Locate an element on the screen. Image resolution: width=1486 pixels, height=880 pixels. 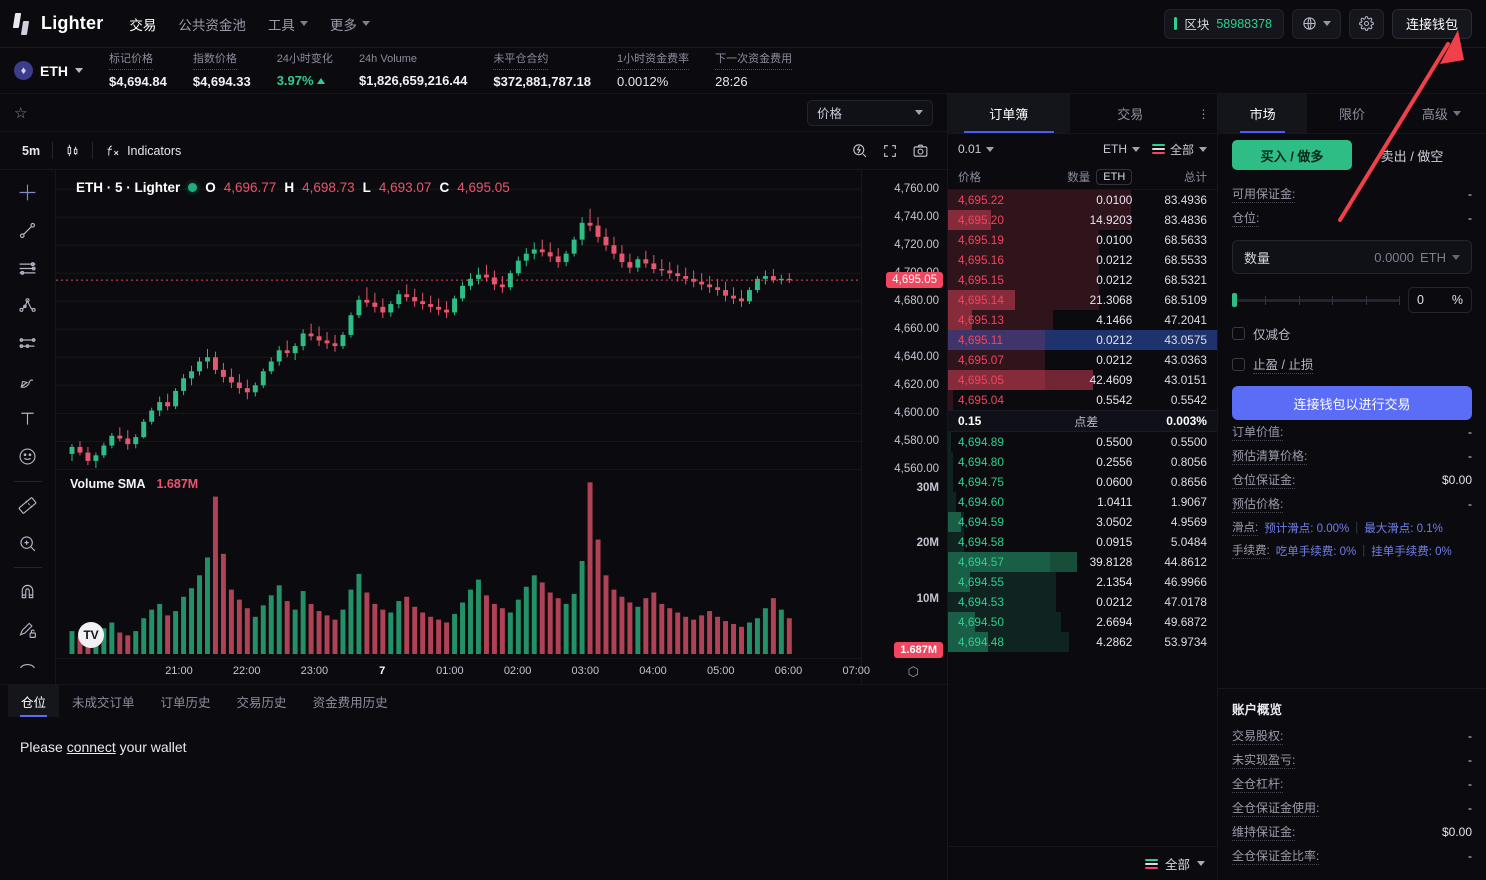
sell-short-button: 卖出 / 做空 is located at coordinates (1412, 156).